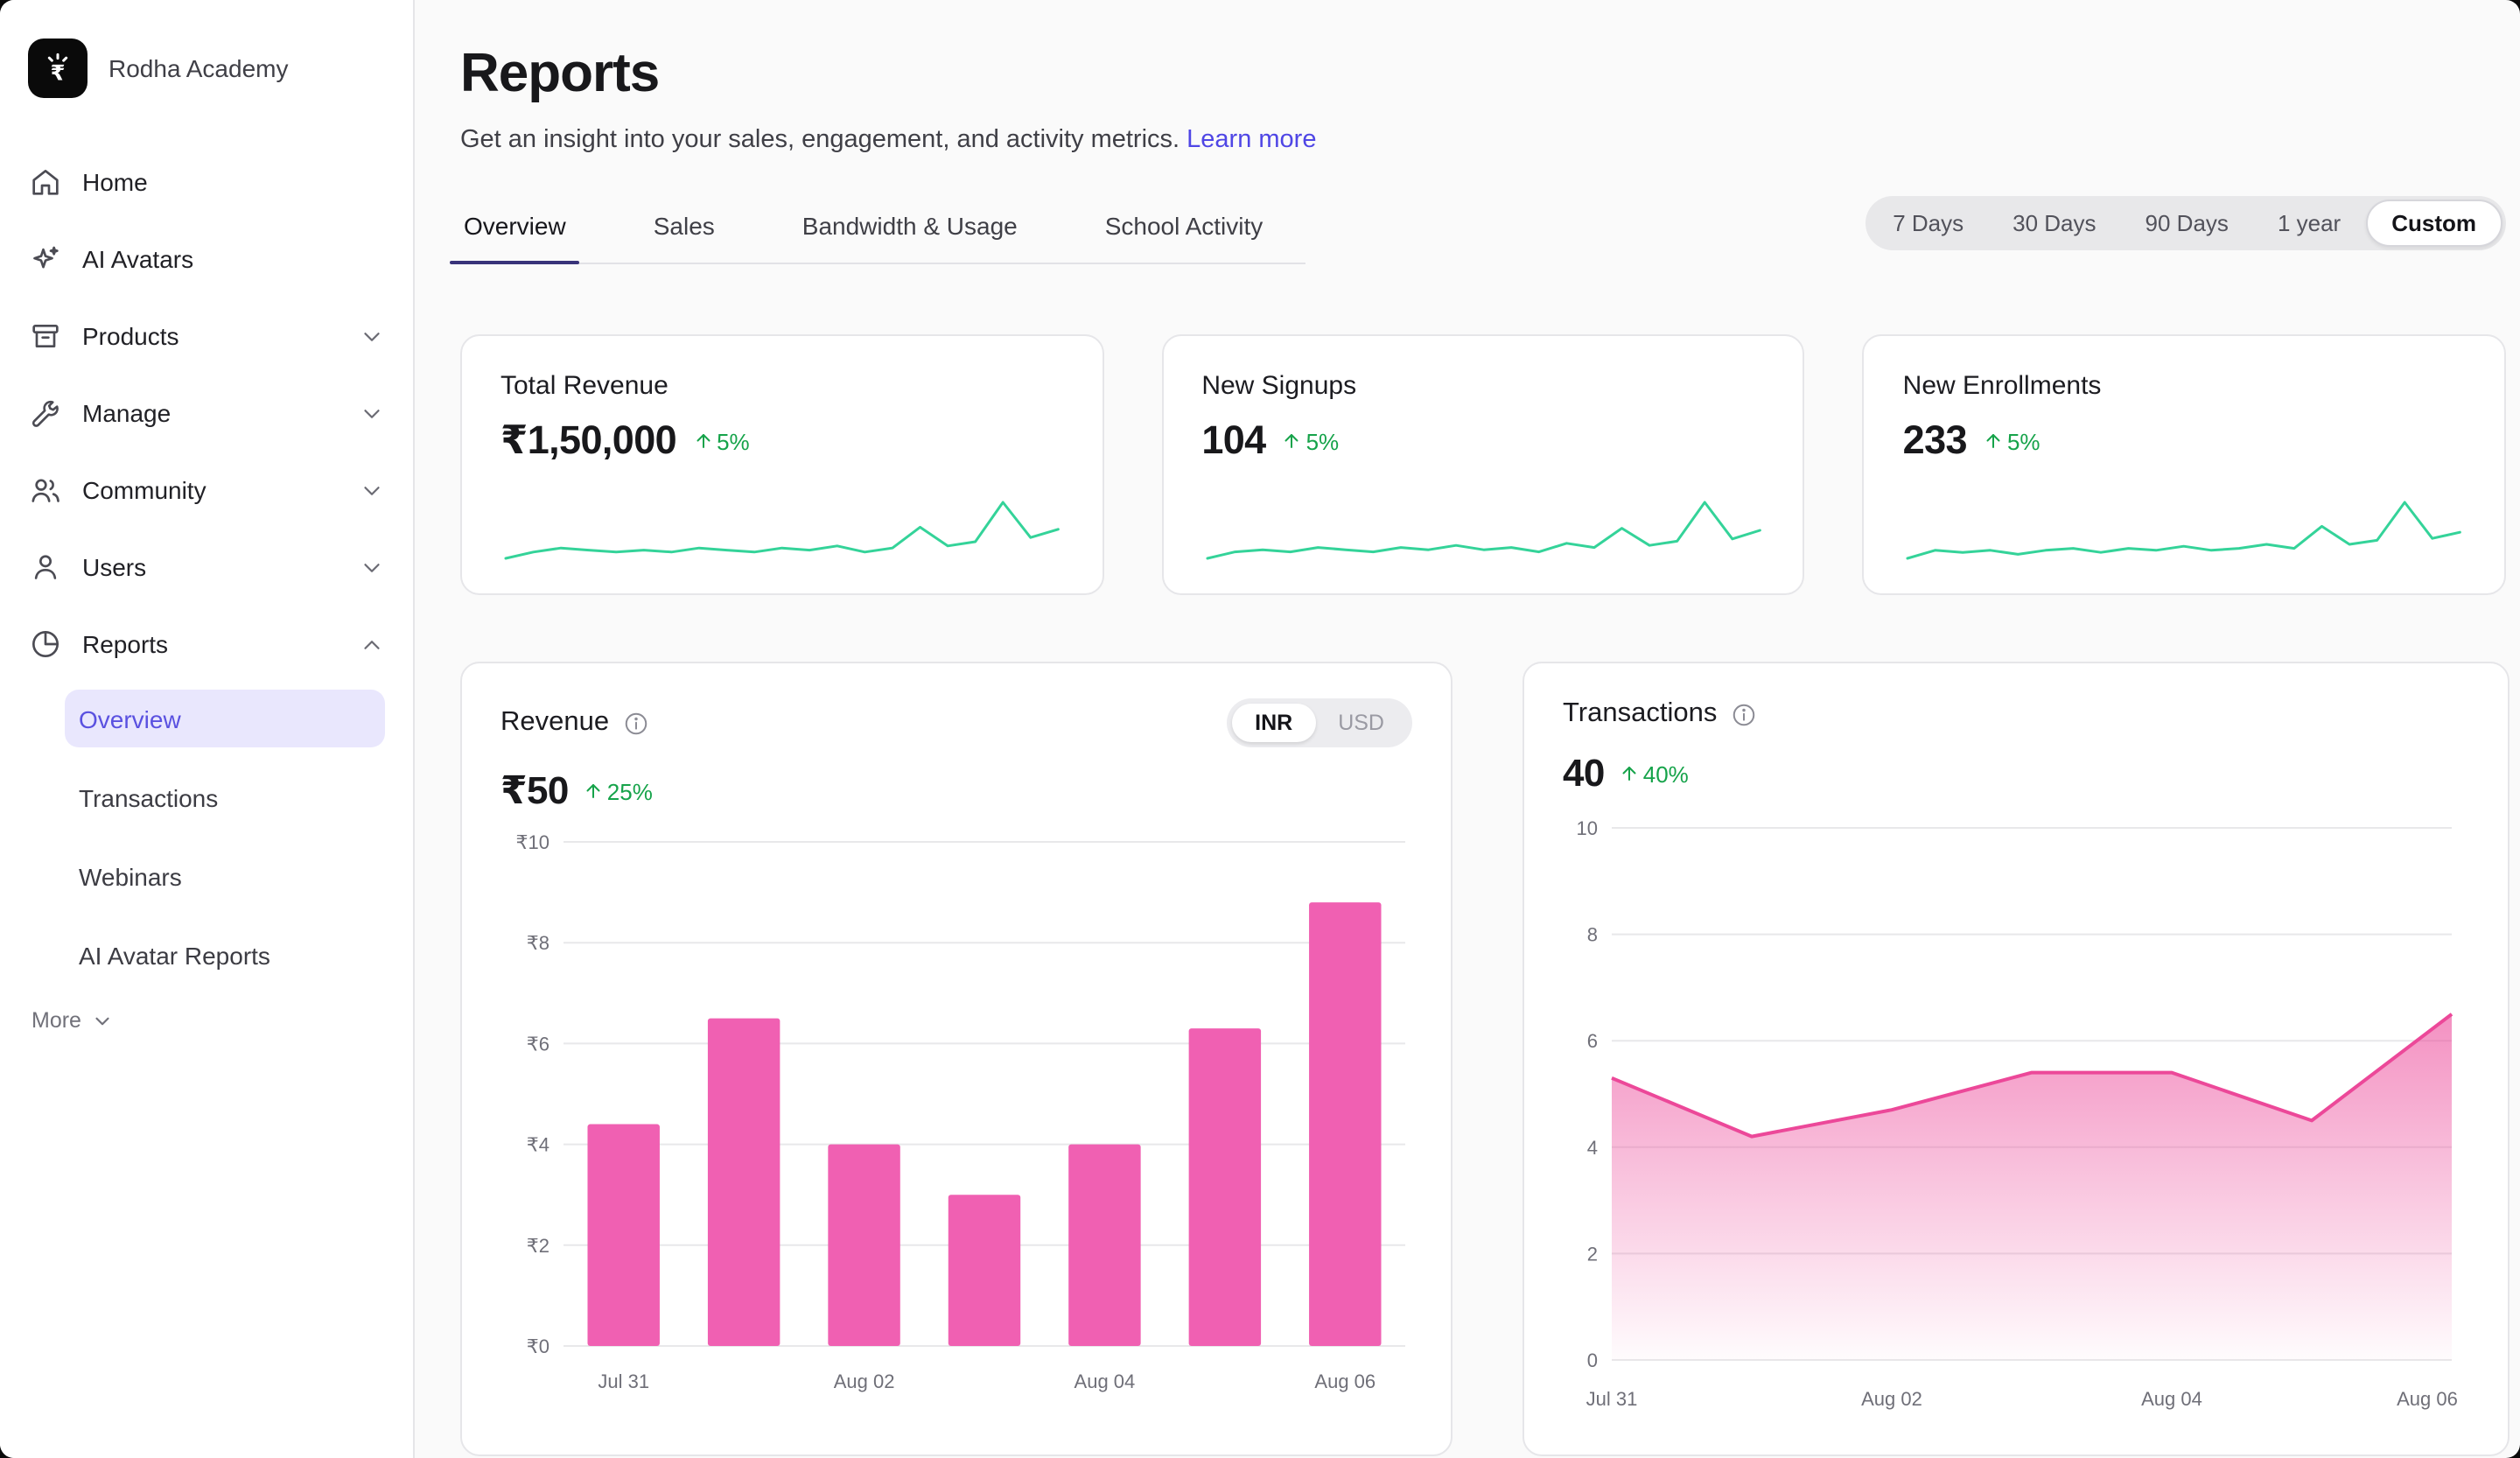 This screenshot has width=2520, height=1458. What do you see at coordinates (1184, 226) in the screenshot?
I see `tab-school-activity: School Activity` at bounding box center [1184, 226].